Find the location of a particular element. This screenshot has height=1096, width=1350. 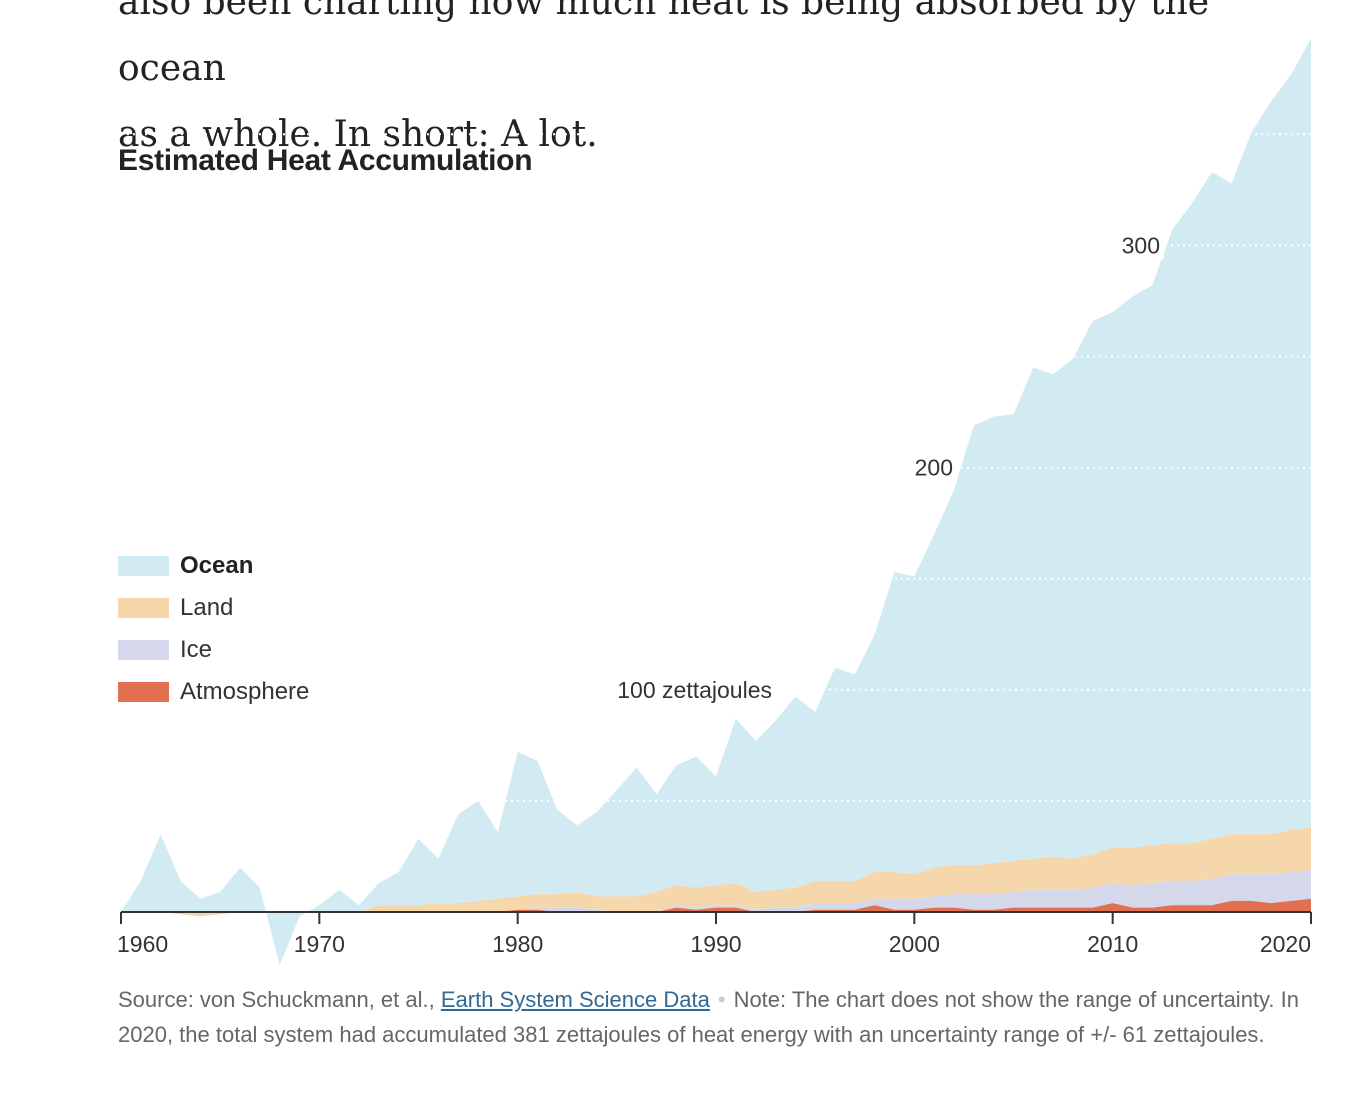

x-tick-label-2000: 2000 is located at coordinates (914, 944).